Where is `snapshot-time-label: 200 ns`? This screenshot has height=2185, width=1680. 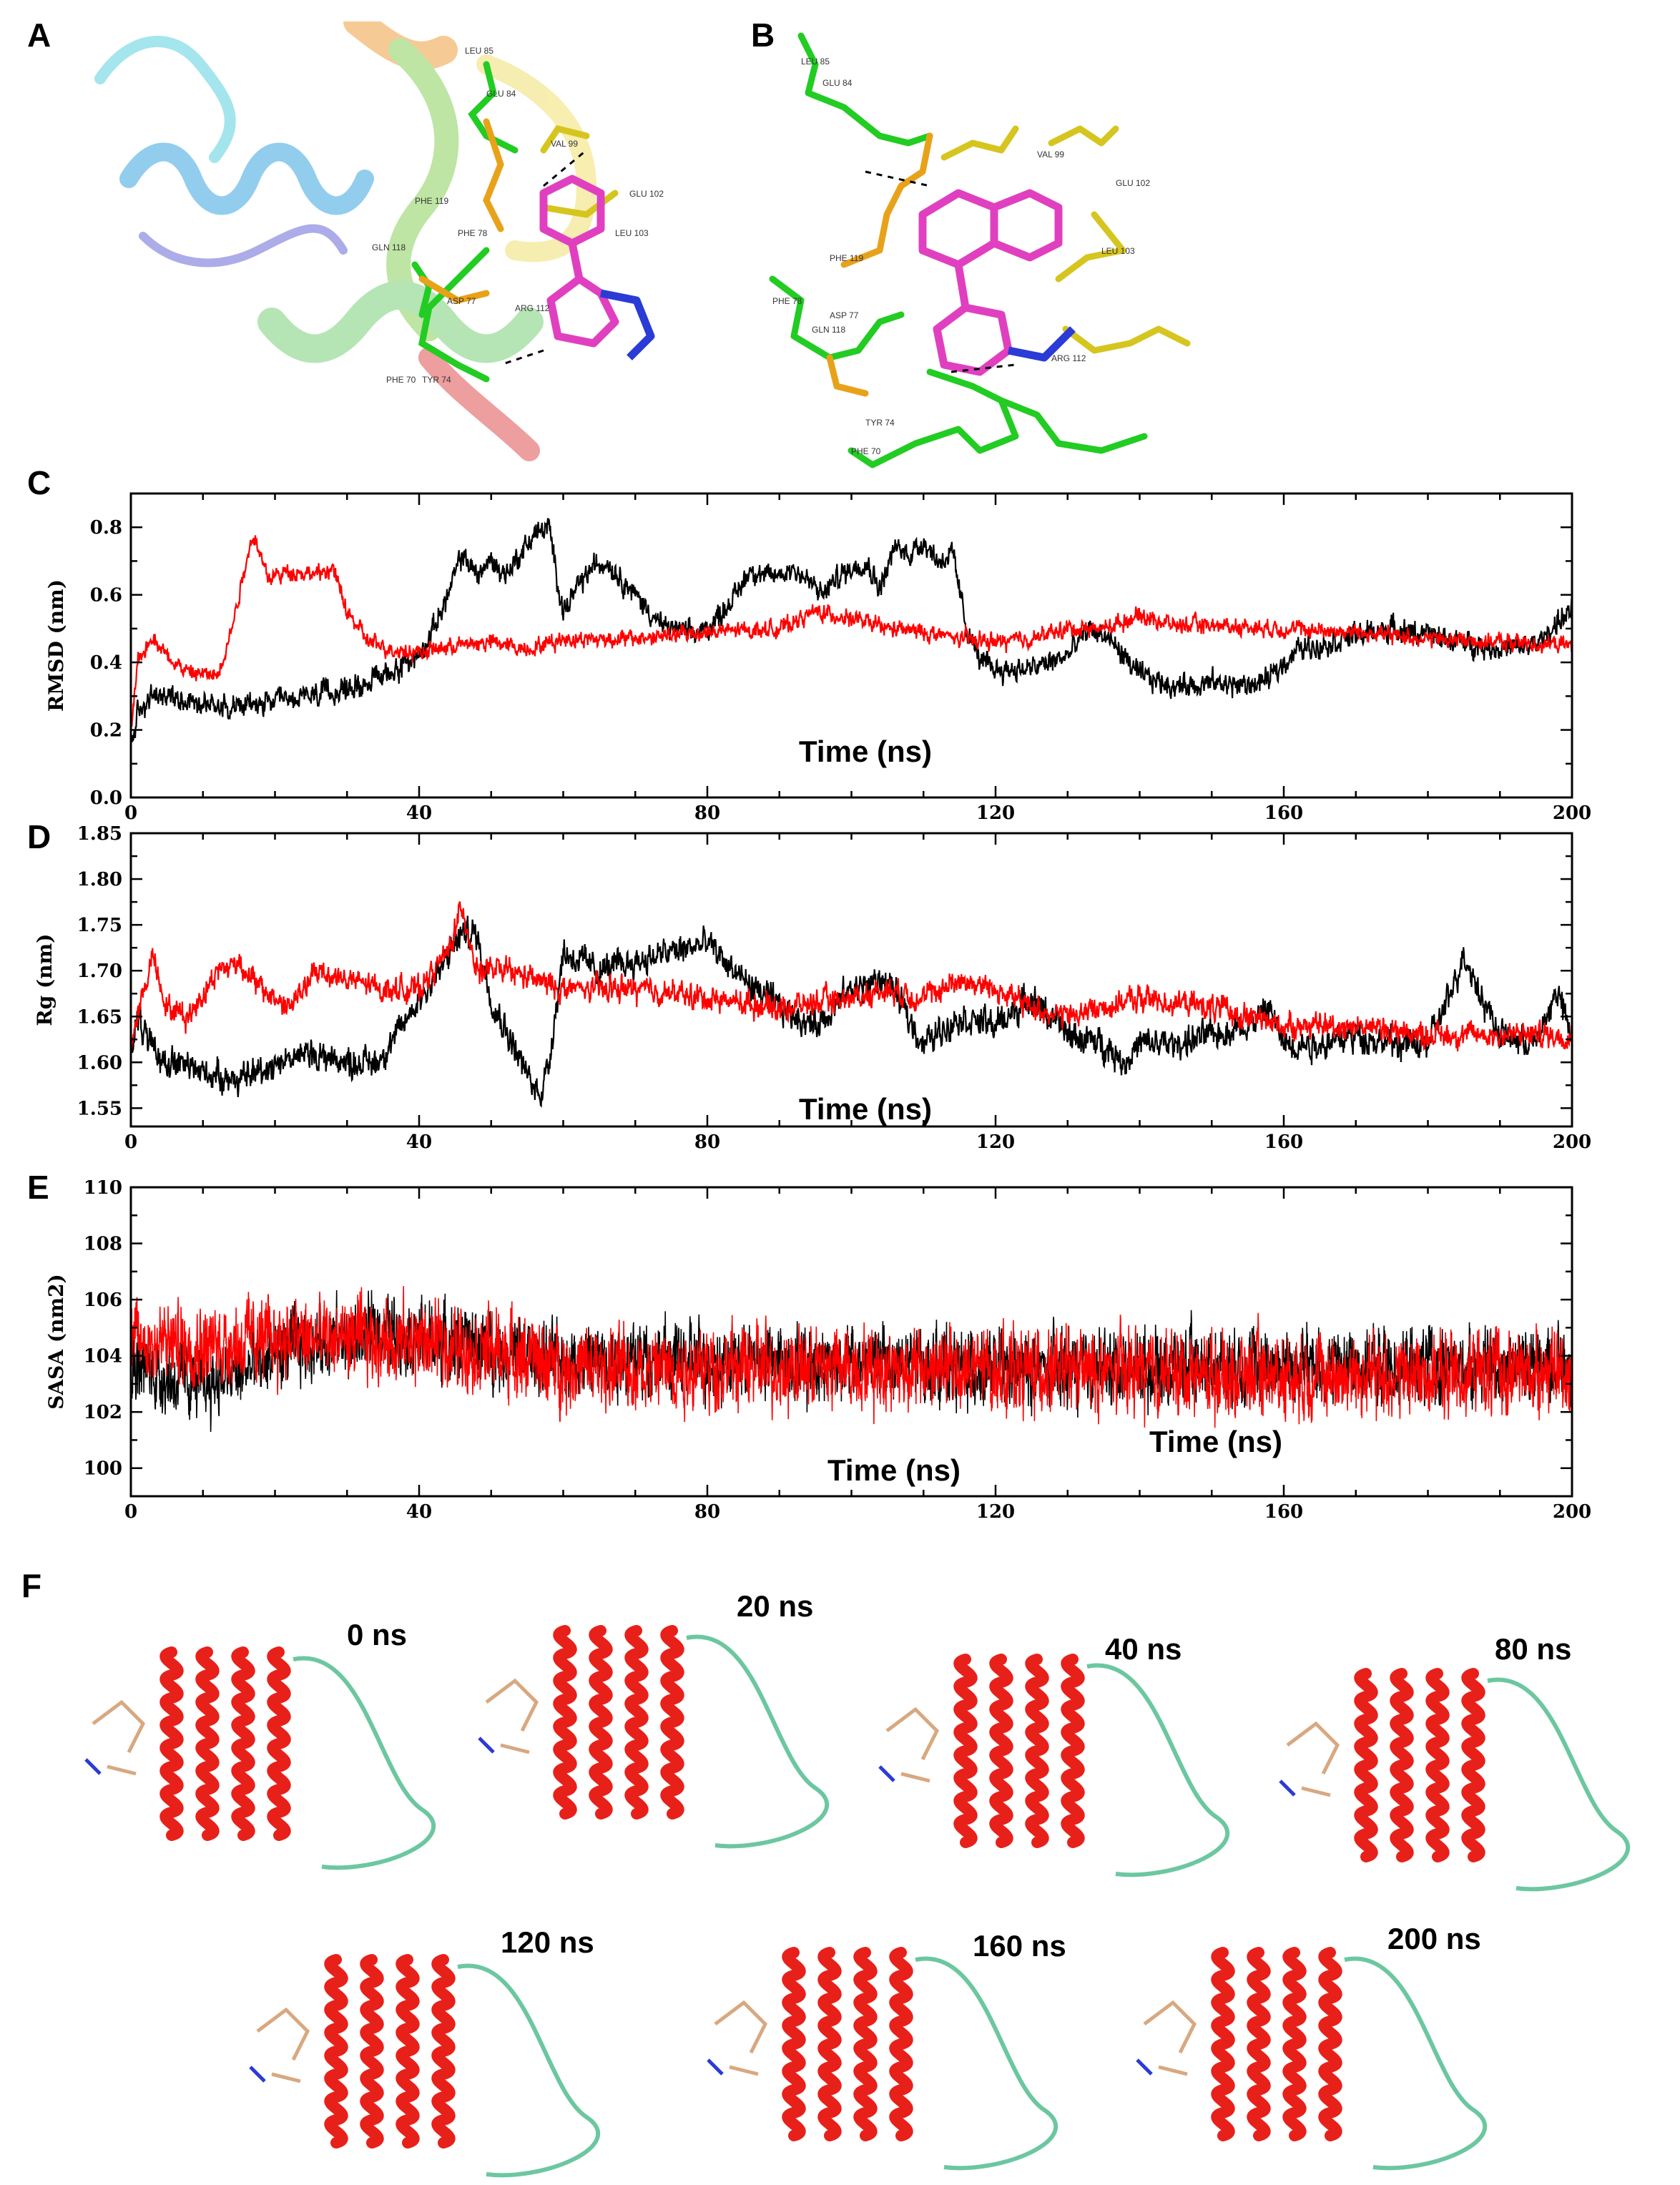
snapshot-time-label: 200 ns is located at coordinates (1434, 1938).